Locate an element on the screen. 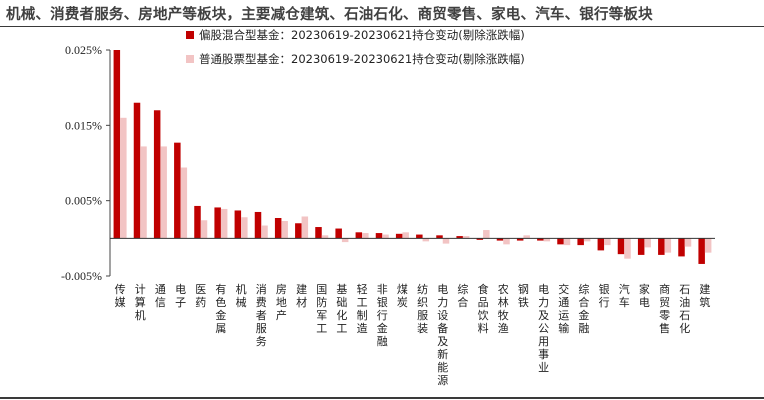 The height and width of the screenshot is (400, 764). category-label: 房地产 is located at coordinates (281, 302).